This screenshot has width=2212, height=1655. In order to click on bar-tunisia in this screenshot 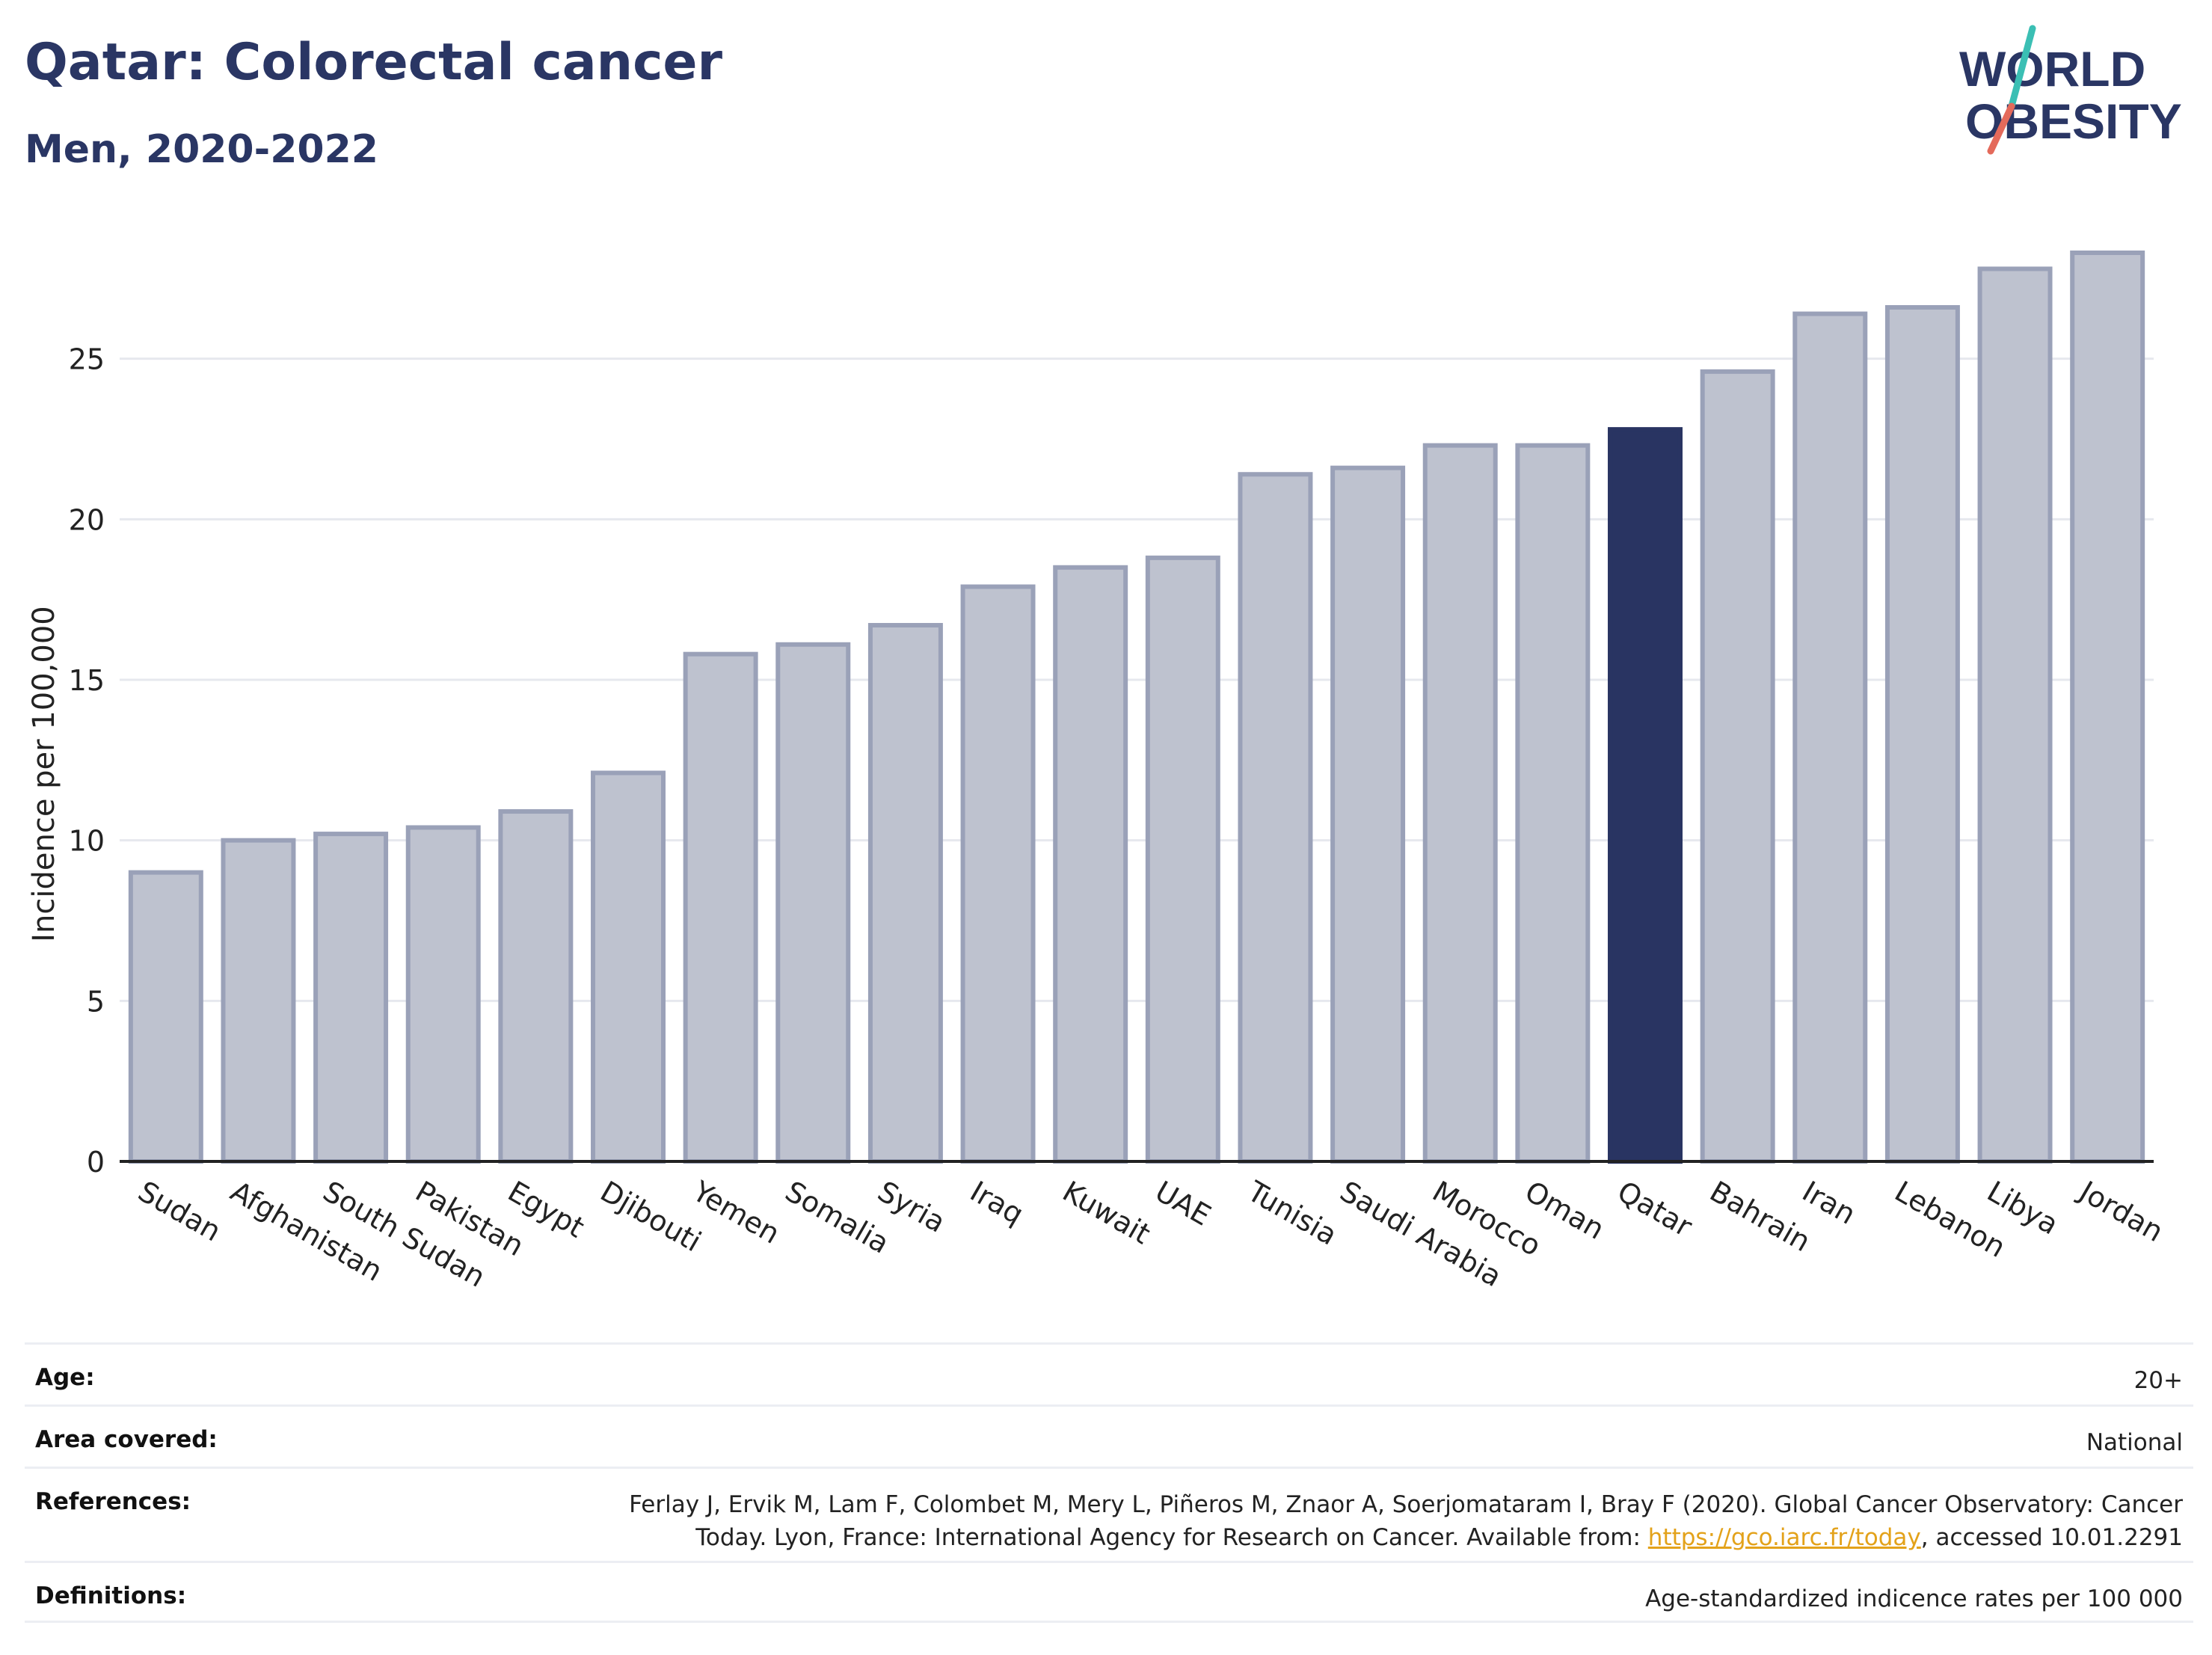, I will do `click(1275, 818)`.